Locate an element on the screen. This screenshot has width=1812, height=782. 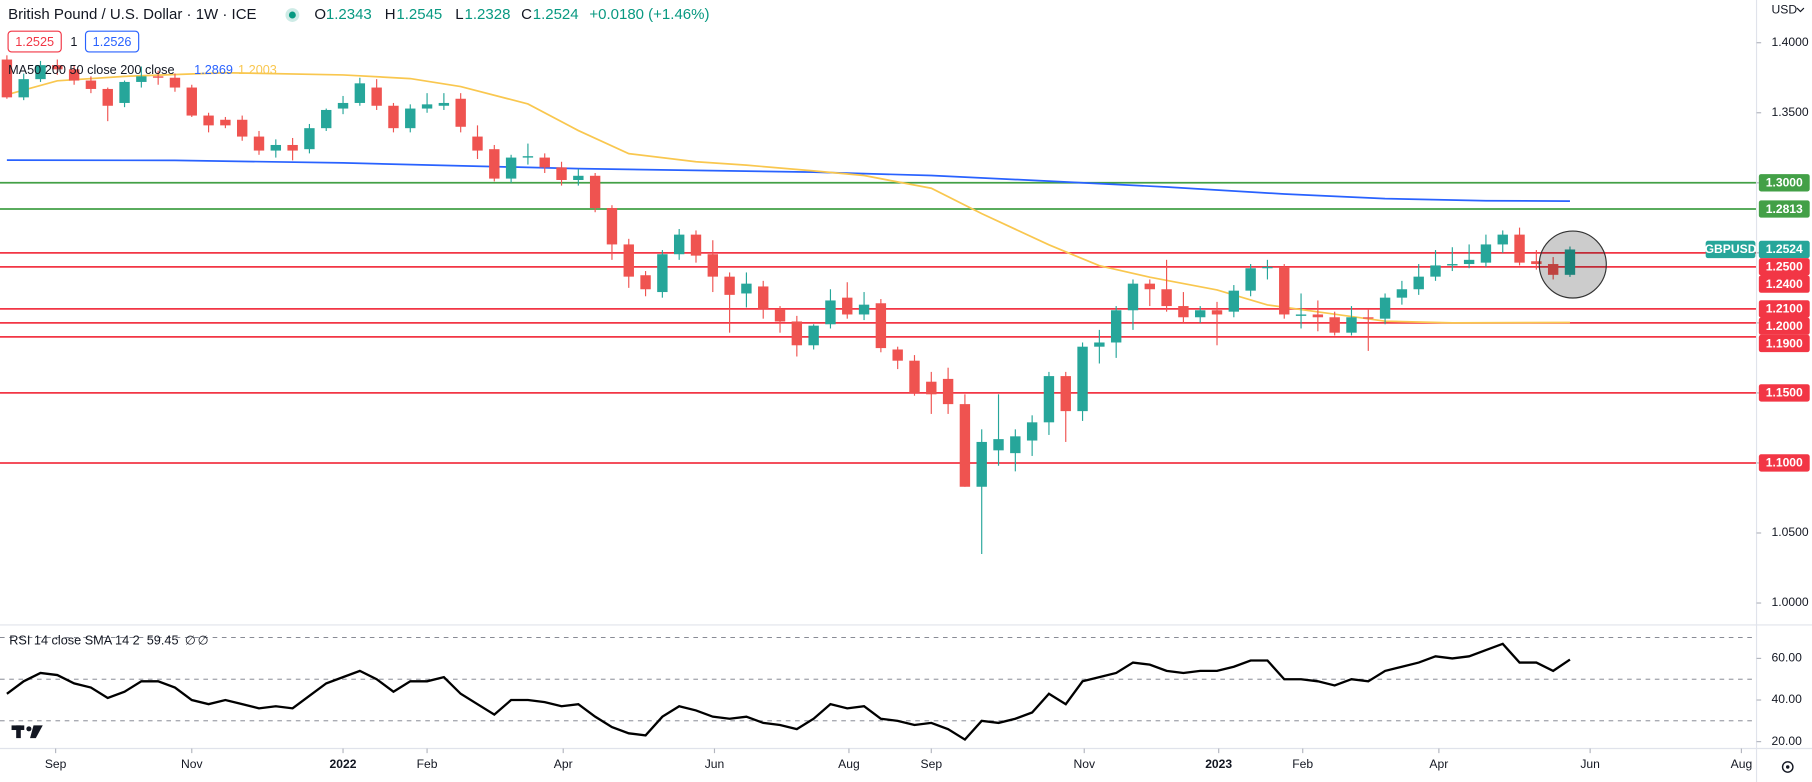
x-tick-label: 2022 is located at coordinates (343, 764).